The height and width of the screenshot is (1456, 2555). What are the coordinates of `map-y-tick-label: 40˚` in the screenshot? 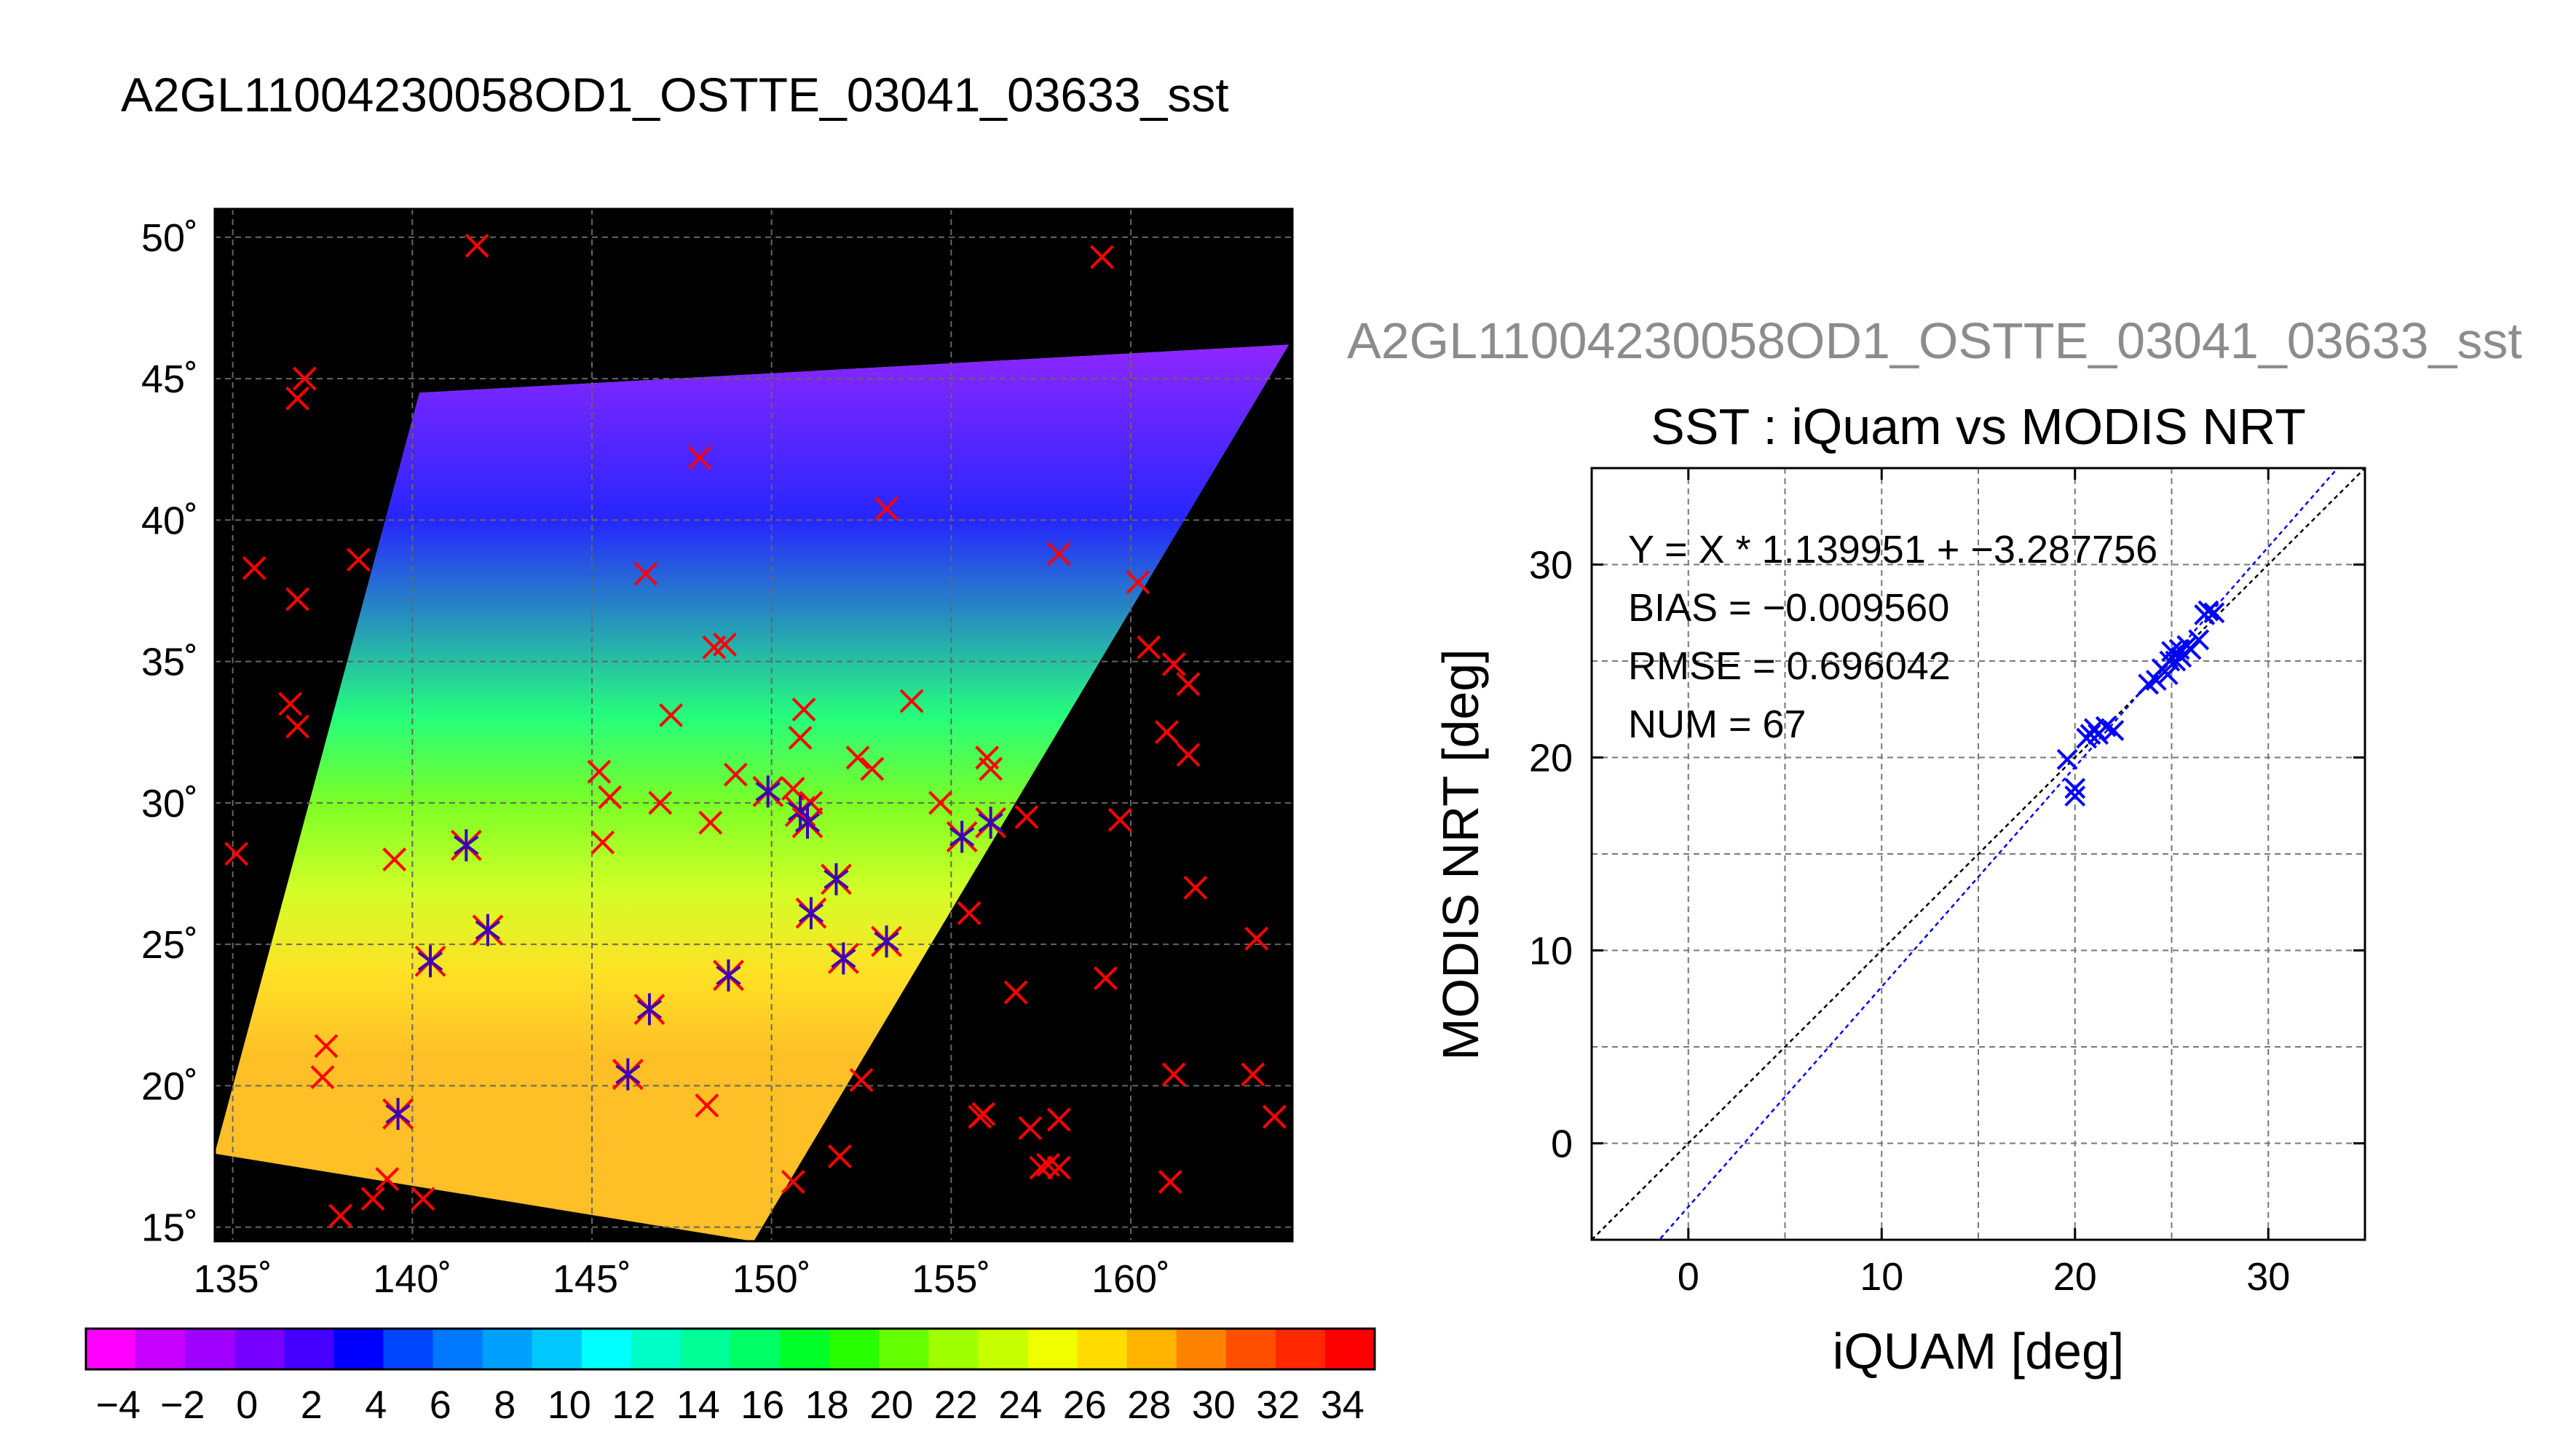 It's located at (169, 520).